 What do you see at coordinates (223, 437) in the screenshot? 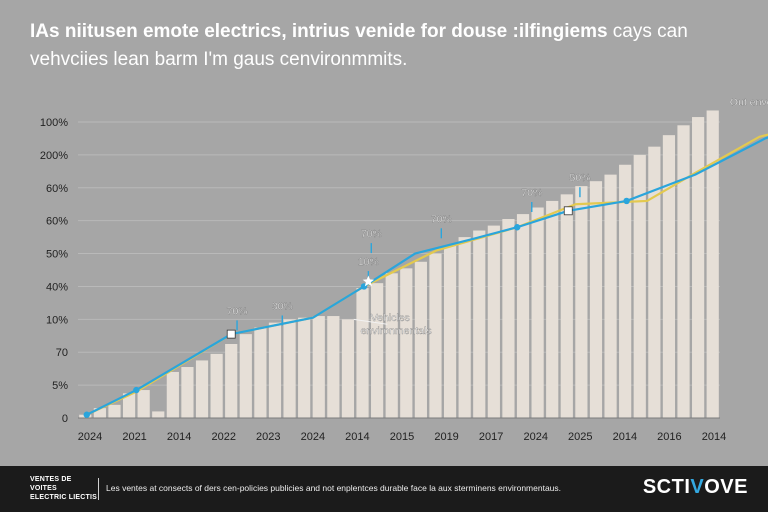
I see `x-tick-label: 2022` at bounding box center [223, 437].